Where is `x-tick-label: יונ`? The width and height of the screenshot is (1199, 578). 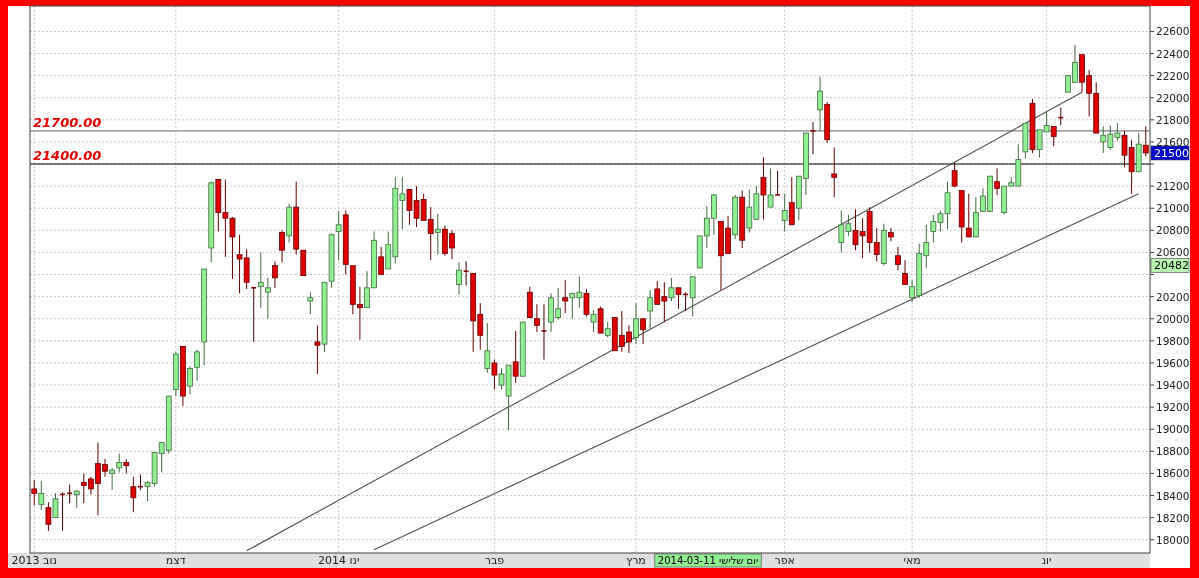
x-tick-label: יונ is located at coordinates (1046, 560).